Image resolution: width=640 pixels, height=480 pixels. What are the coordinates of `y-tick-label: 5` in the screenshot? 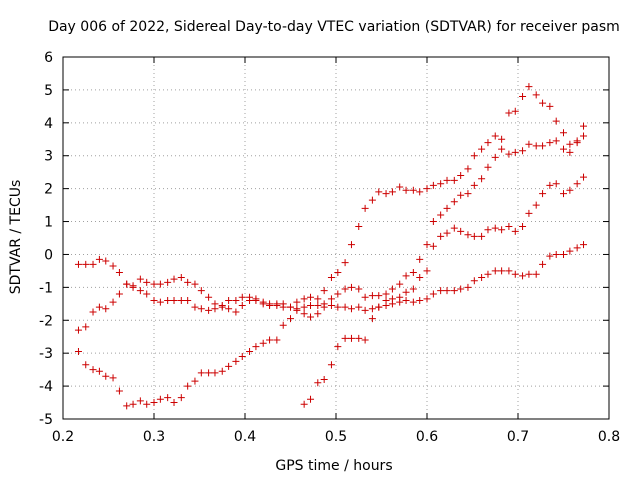 It's located at (48, 91).